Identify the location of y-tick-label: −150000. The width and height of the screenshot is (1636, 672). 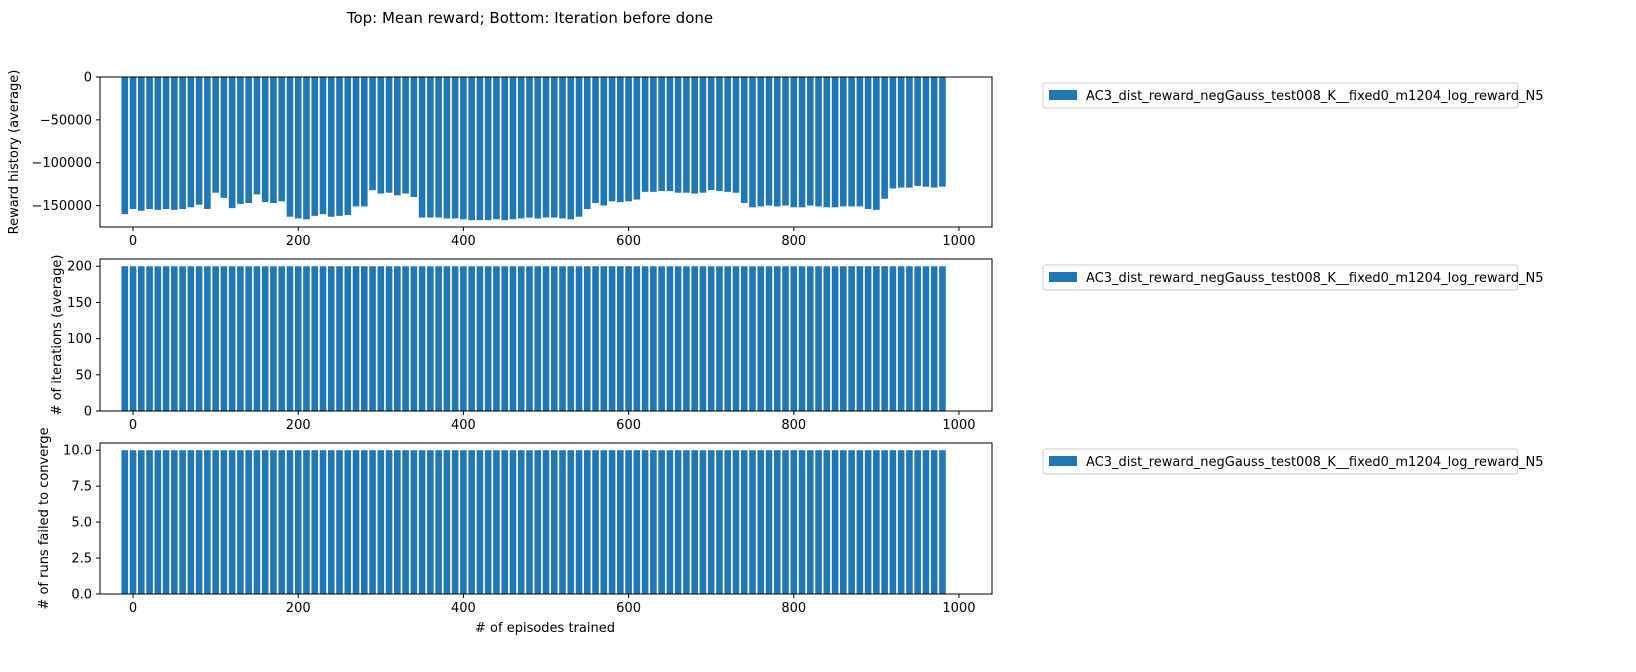
(61, 206).